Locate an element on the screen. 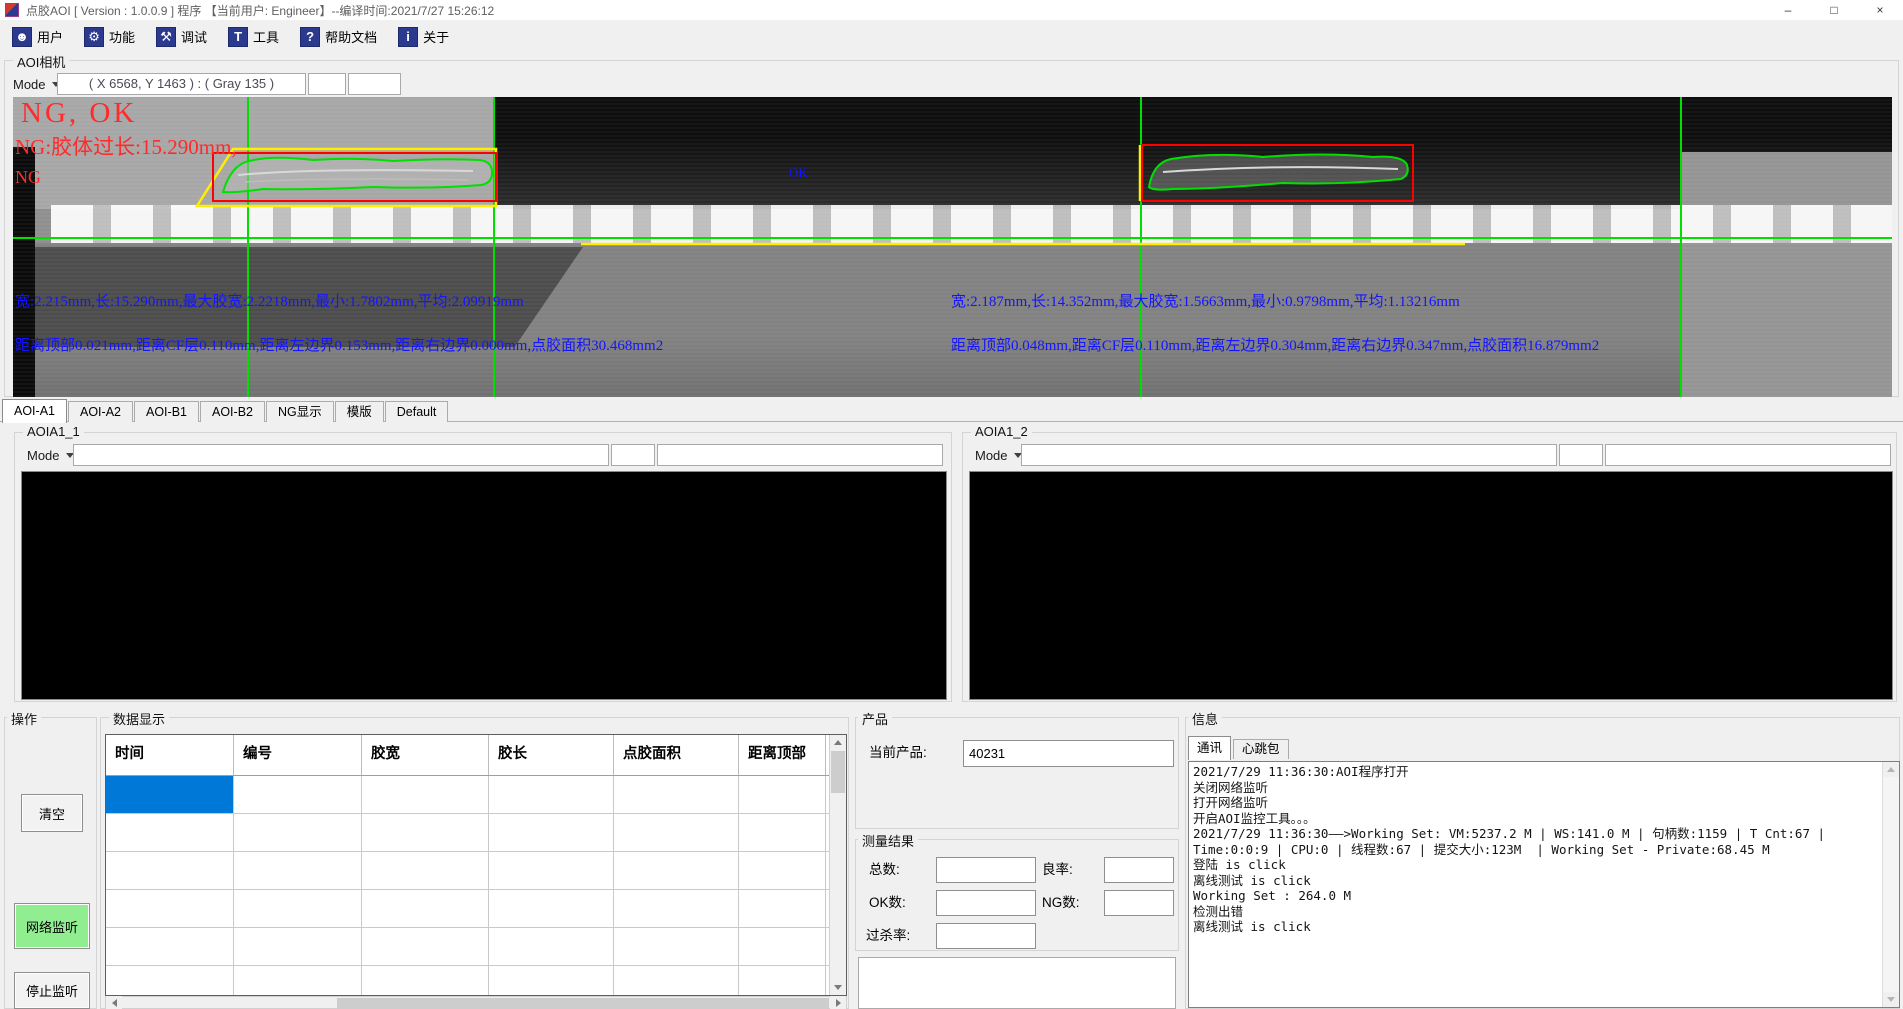 The height and width of the screenshot is (1009, 1903). info-tab-心跳包: 心跳包 is located at coordinates (1261, 749).